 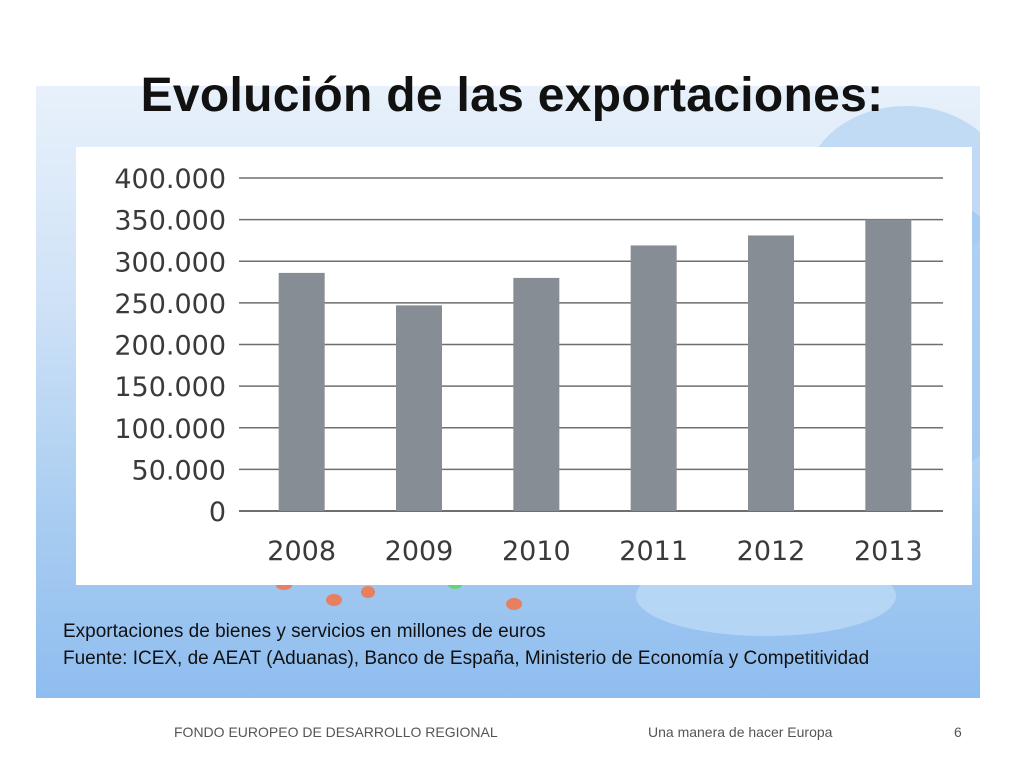 I want to click on y-tick-label: 300.000, so click(x=170, y=262).